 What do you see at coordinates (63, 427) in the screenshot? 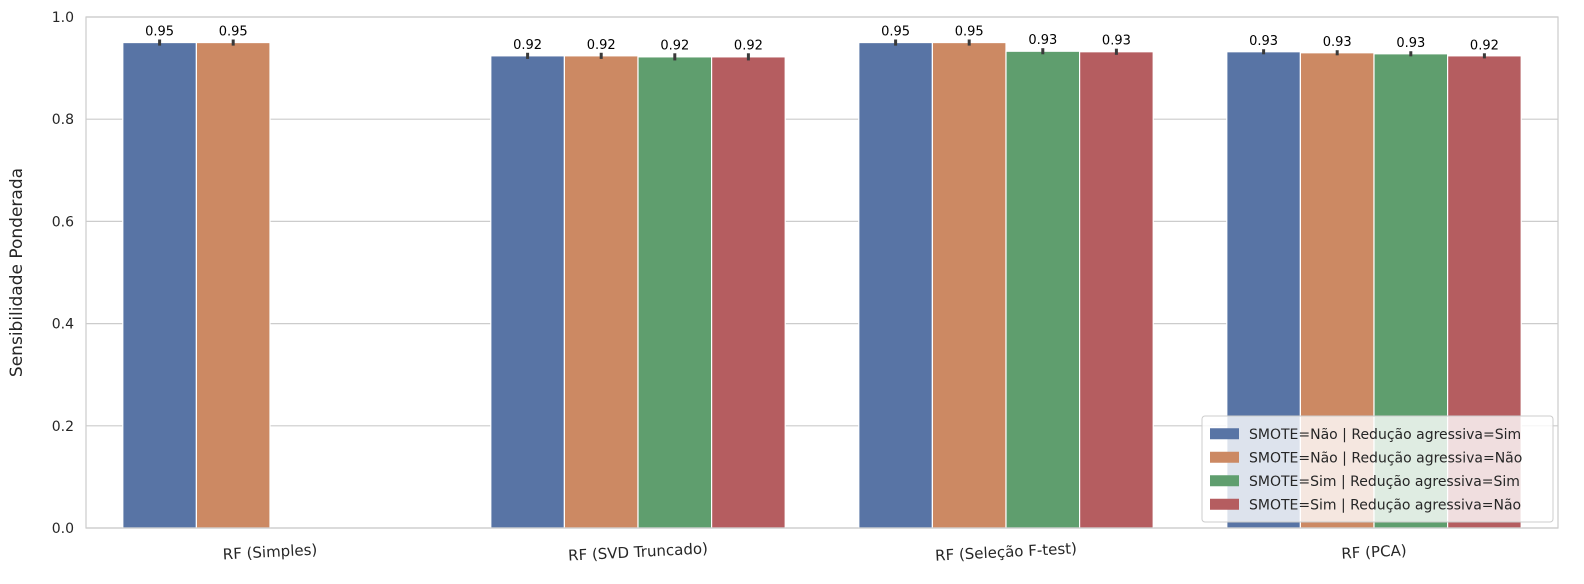
I see `y-tick-label: 0.2` at bounding box center [63, 427].